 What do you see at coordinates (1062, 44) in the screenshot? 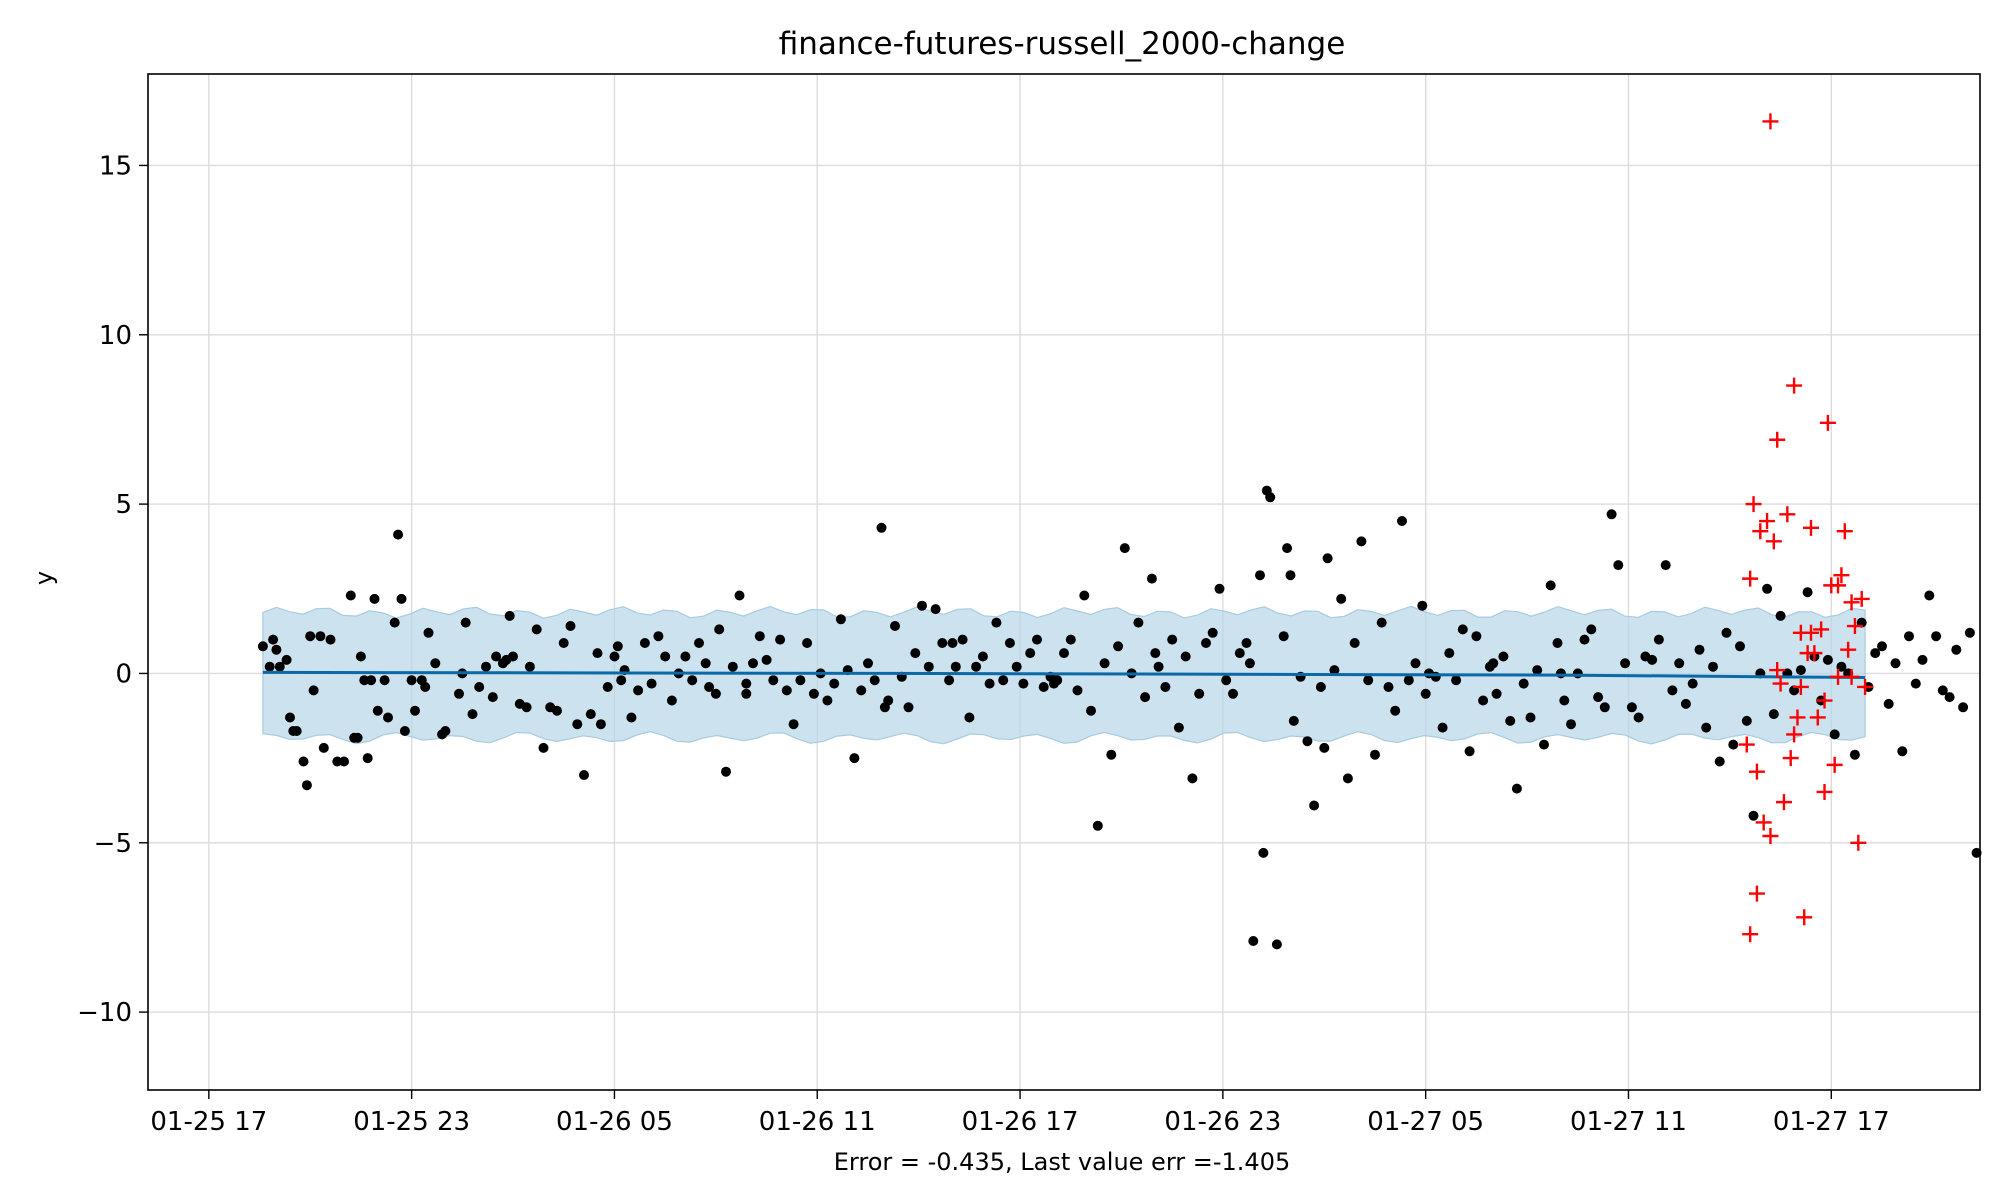
I see `chart-title: finance-futures-russell_2000-change` at bounding box center [1062, 44].